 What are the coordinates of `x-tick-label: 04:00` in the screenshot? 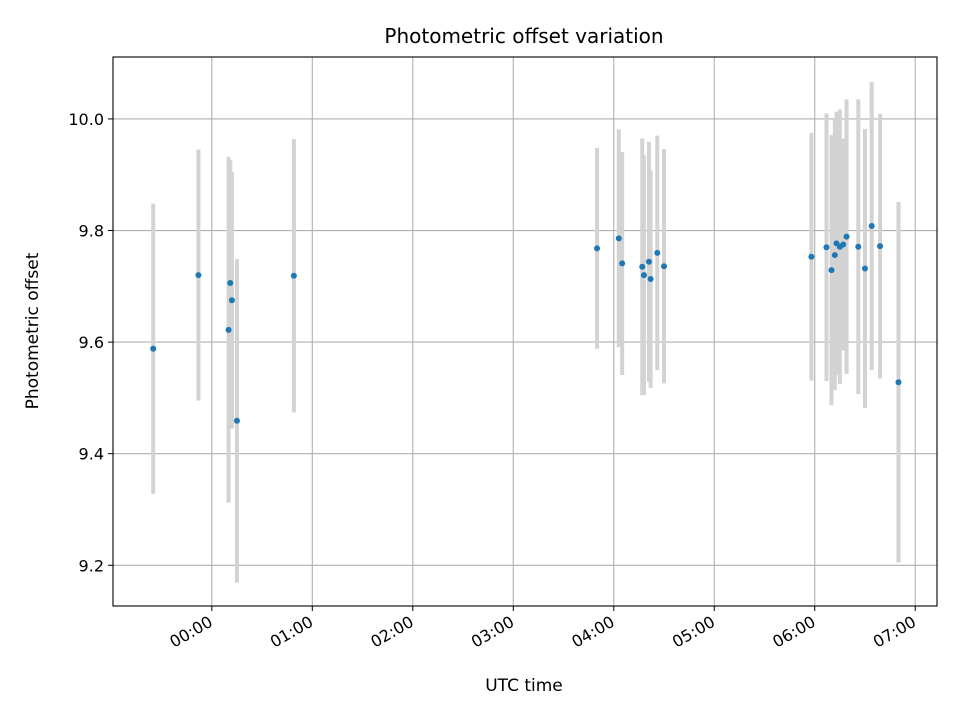 It's located at (592, 632).